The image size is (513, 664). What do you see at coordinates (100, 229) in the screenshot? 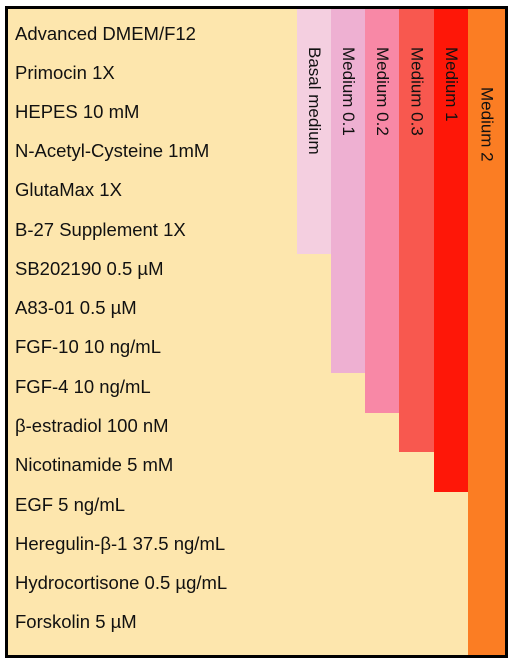
I see `ingredient-label: B-27 Supplement 1X` at bounding box center [100, 229].